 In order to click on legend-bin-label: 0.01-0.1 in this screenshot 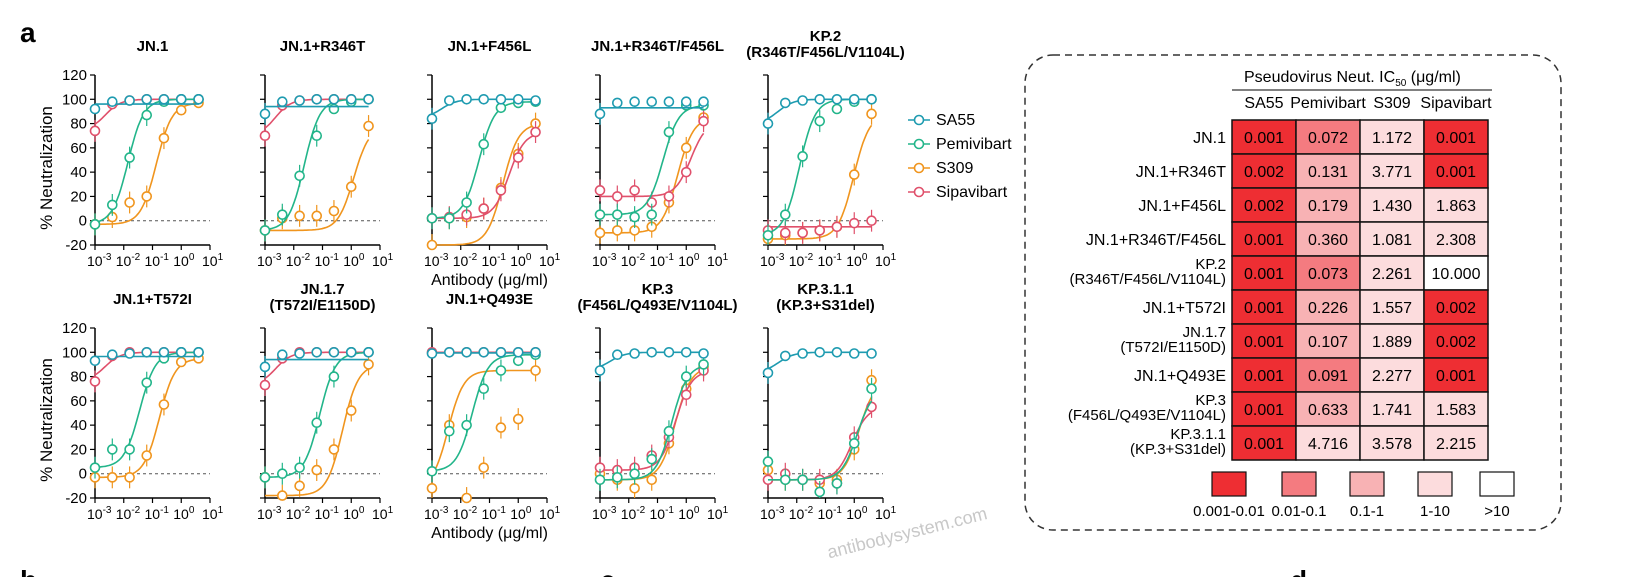, I will do `click(1298, 511)`.